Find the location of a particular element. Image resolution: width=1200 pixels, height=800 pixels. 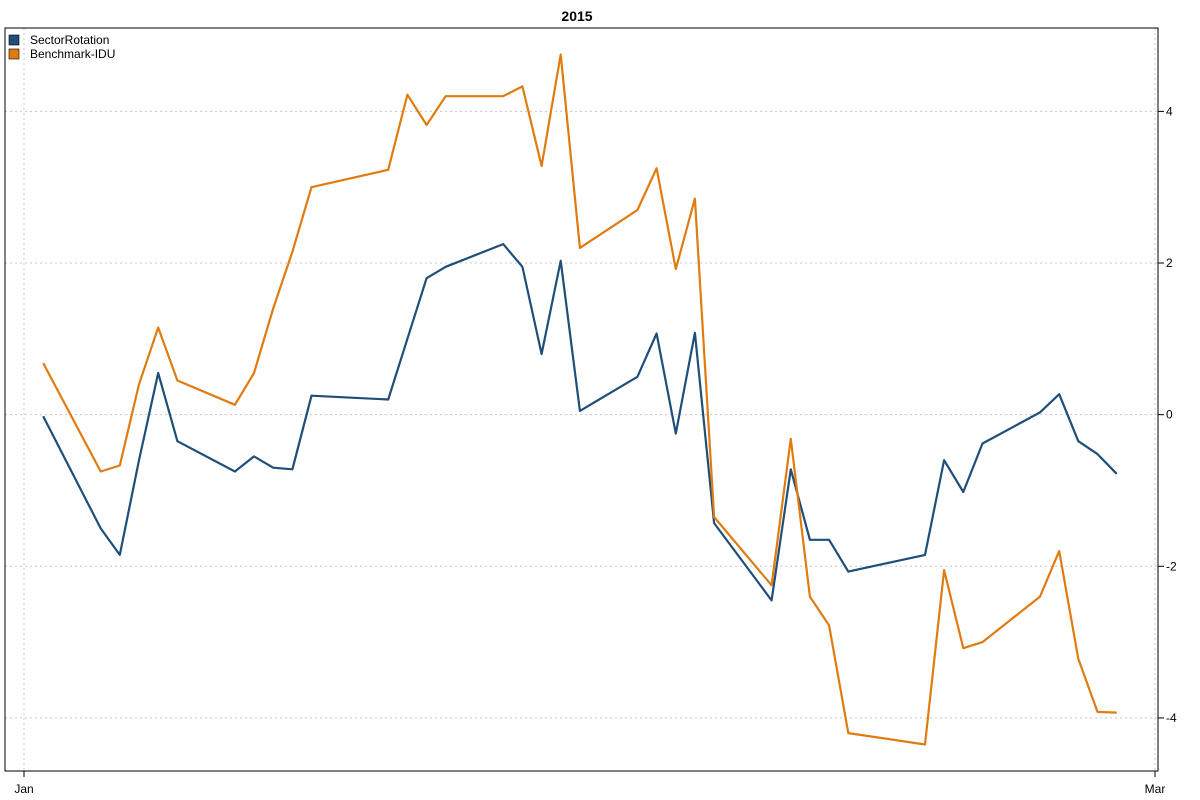

legend-label: SectorRotation is located at coordinates (69, 40).